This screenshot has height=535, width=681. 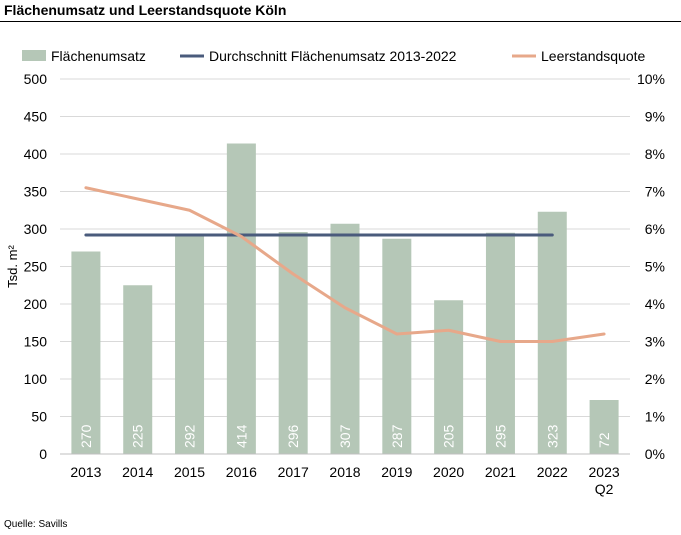 What do you see at coordinates (43, 454) in the screenshot?
I see `y-tick-label: 0` at bounding box center [43, 454].